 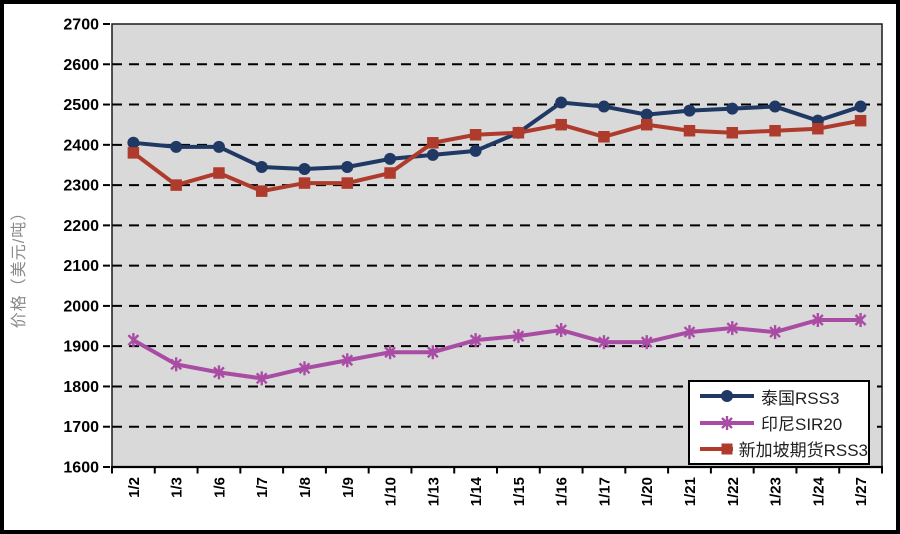 What do you see at coordinates (562, 491) in the screenshot?
I see `x-tick-label: 1/16` at bounding box center [562, 491].